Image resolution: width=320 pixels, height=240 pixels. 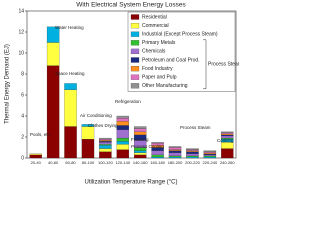 I want to click on legend-group-label: Process Steam, so click(x=223, y=65).